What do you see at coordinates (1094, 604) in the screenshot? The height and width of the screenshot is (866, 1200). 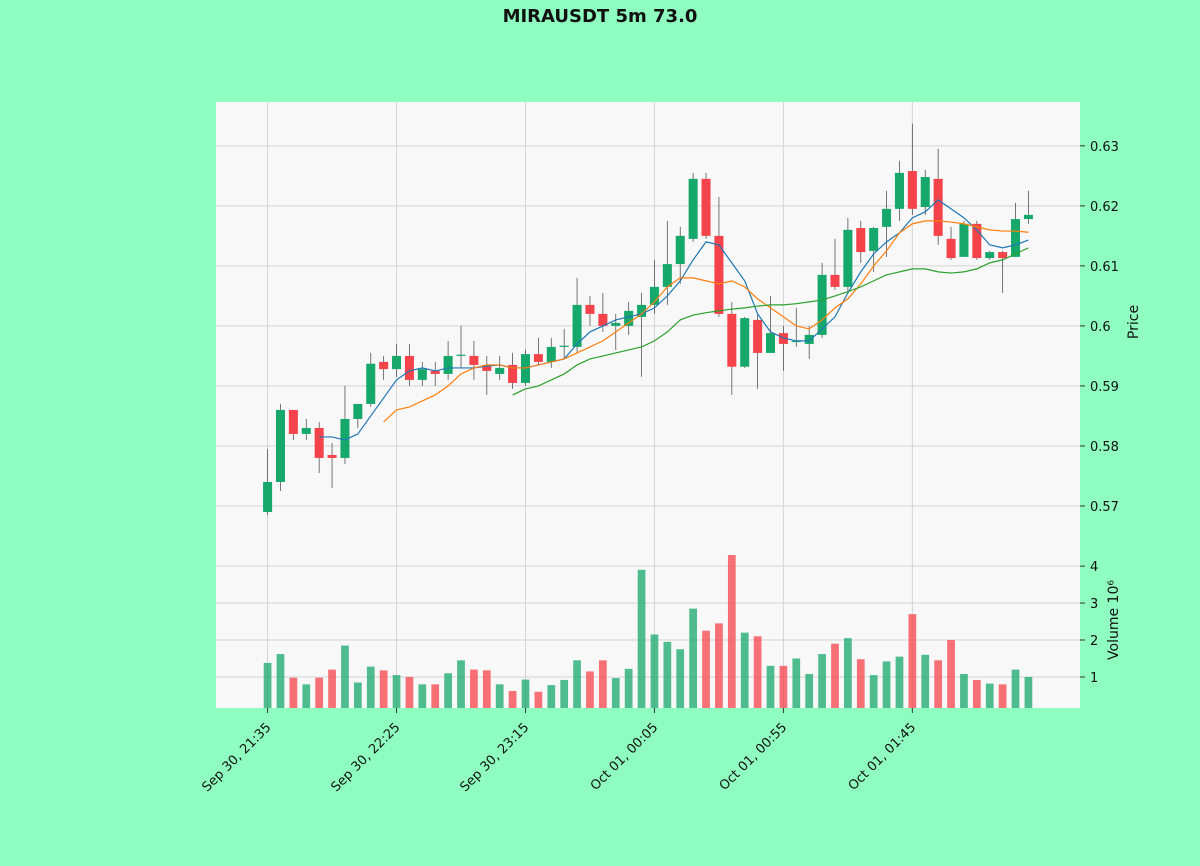 I see `volume-tick-label: 3` at bounding box center [1094, 604].